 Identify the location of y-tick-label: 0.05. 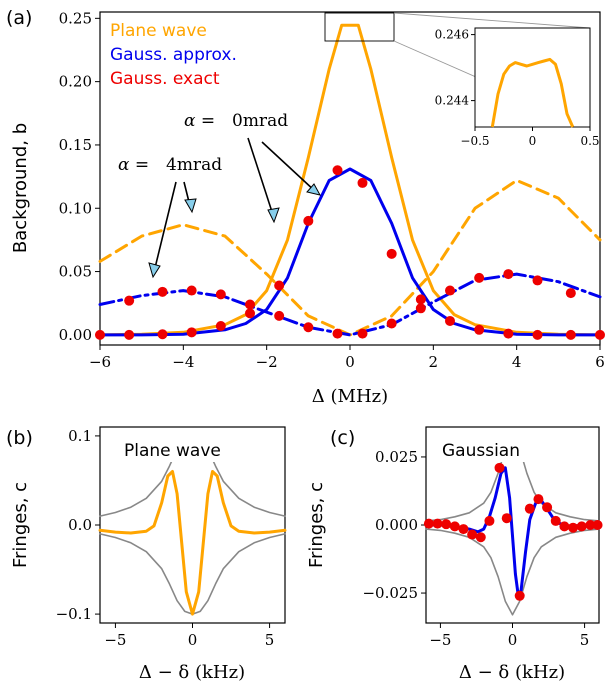
(75, 272).